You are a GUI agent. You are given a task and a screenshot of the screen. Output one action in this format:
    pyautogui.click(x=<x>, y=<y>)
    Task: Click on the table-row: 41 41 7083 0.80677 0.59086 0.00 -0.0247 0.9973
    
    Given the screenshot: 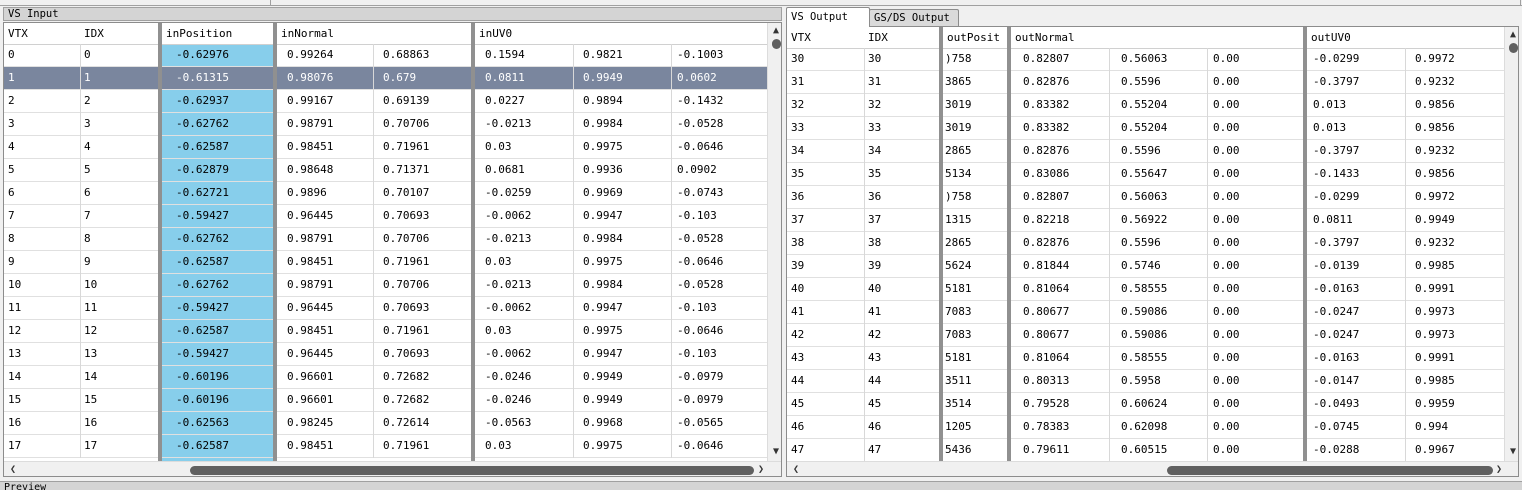 What is the action you would take?
    pyautogui.click(x=1145, y=312)
    